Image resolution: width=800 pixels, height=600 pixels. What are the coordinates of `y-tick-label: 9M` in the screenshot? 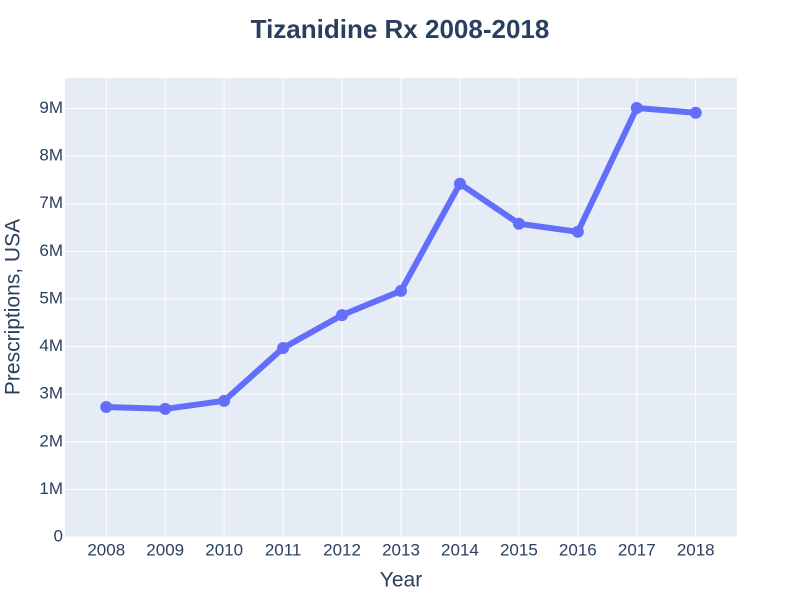 It's located at (51, 107).